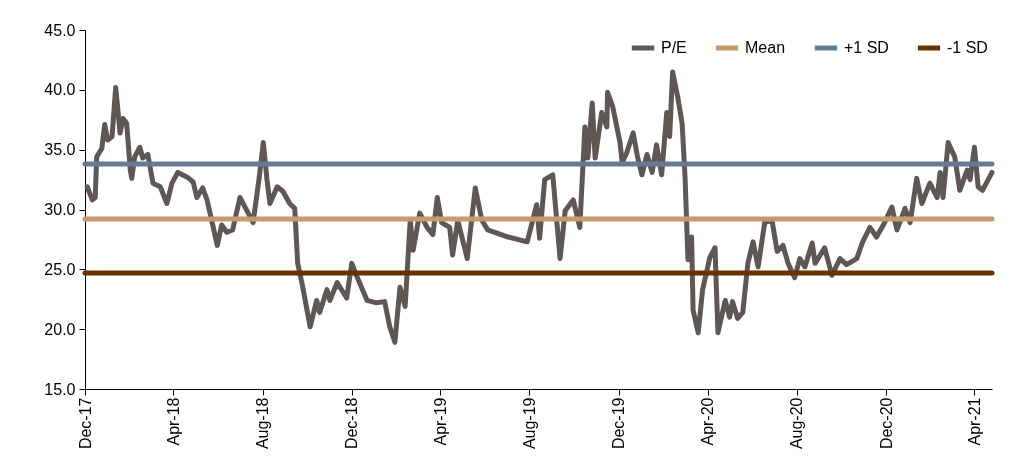 The width and height of the screenshot is (1030, 471). What do you see at coordinates (440, 421) in the screenshot?
I see `x-tick-label: Apr-19` at bounding box center [440, 421].